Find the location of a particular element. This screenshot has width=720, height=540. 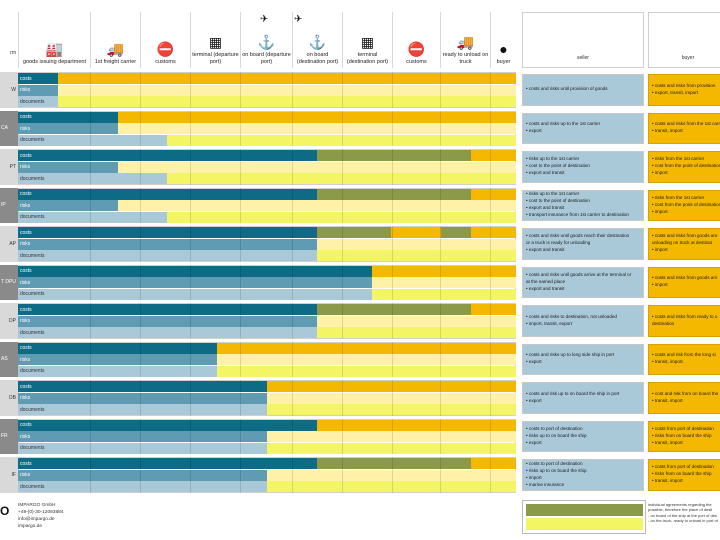

airplane-icon: ✈ is located at coordinates (264, 19).